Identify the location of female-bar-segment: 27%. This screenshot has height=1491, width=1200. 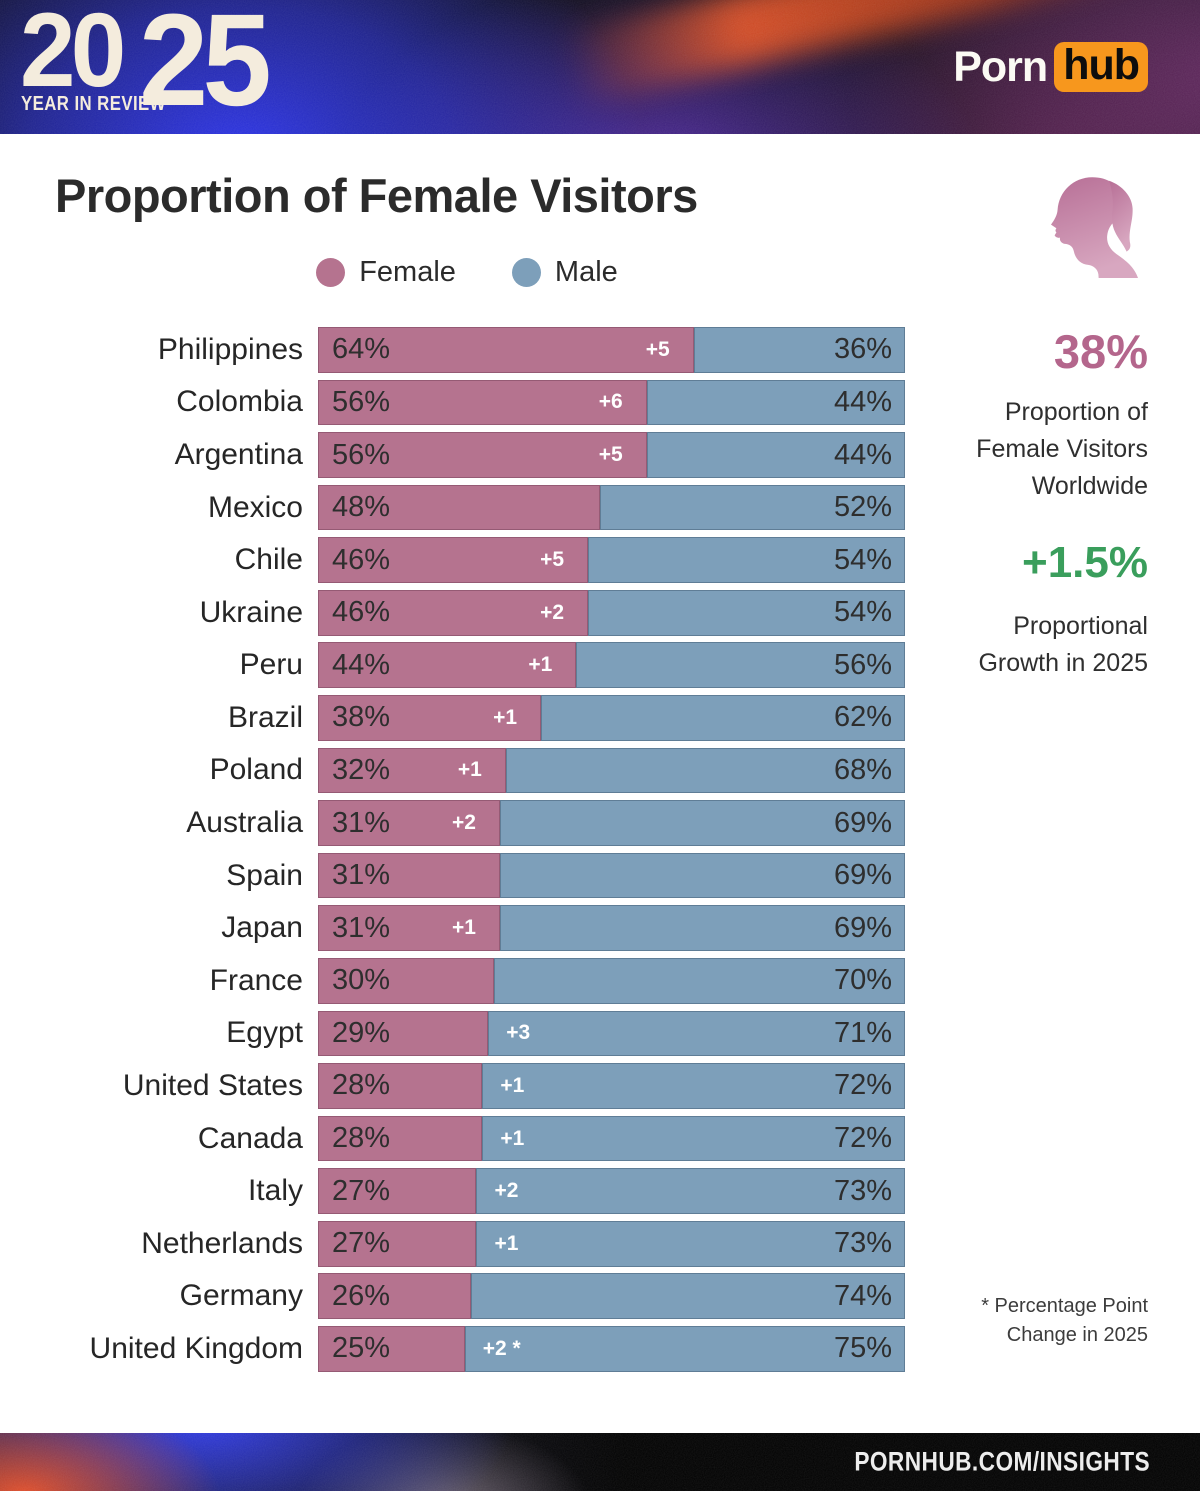
(397, 1243).